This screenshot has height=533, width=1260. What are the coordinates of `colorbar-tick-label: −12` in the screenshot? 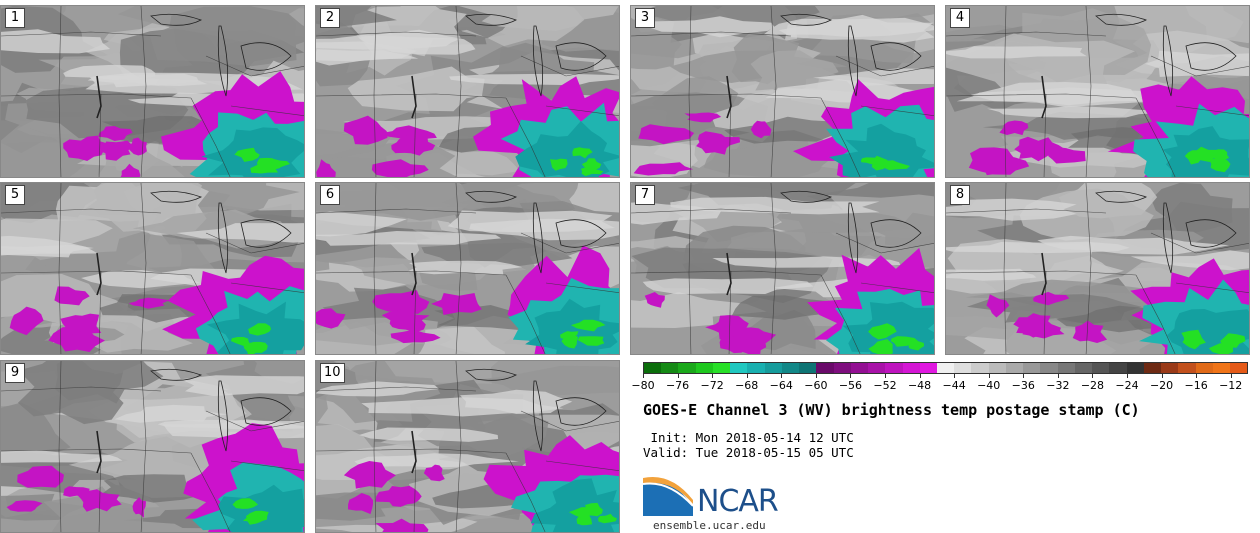 It's located at (1231, 385).